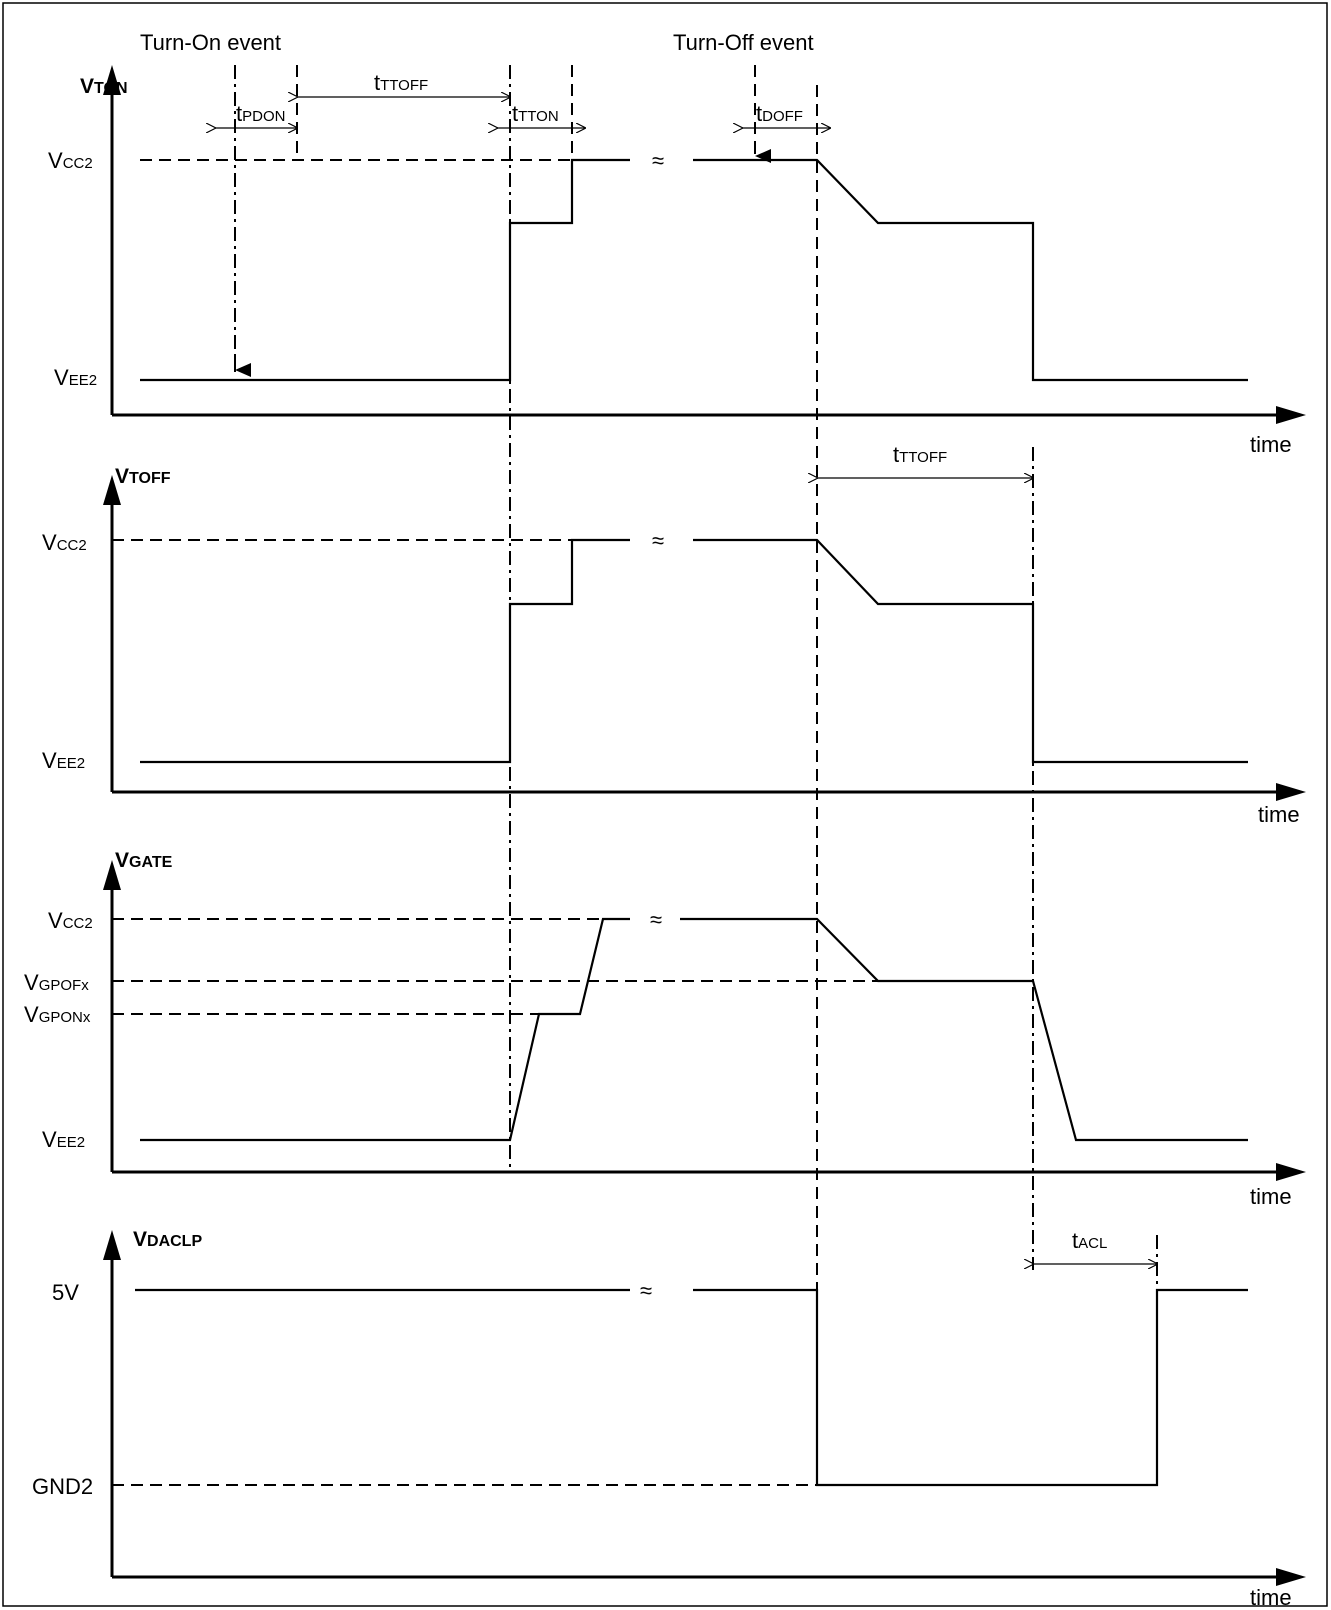 The height and width of the screenshot is (1610, 1331). I want to click on vgate-break-mark: ≈, so click(656, 919).